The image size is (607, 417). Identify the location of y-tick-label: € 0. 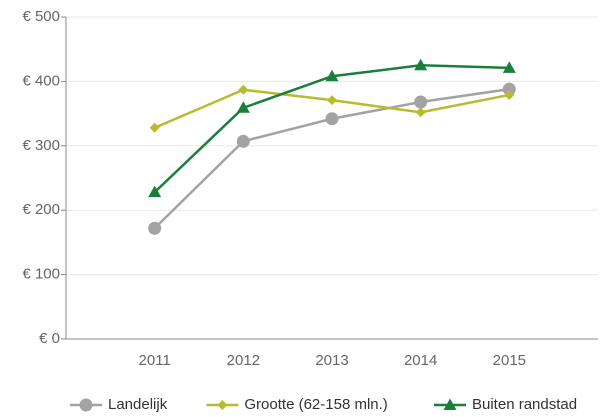
(49, 338).